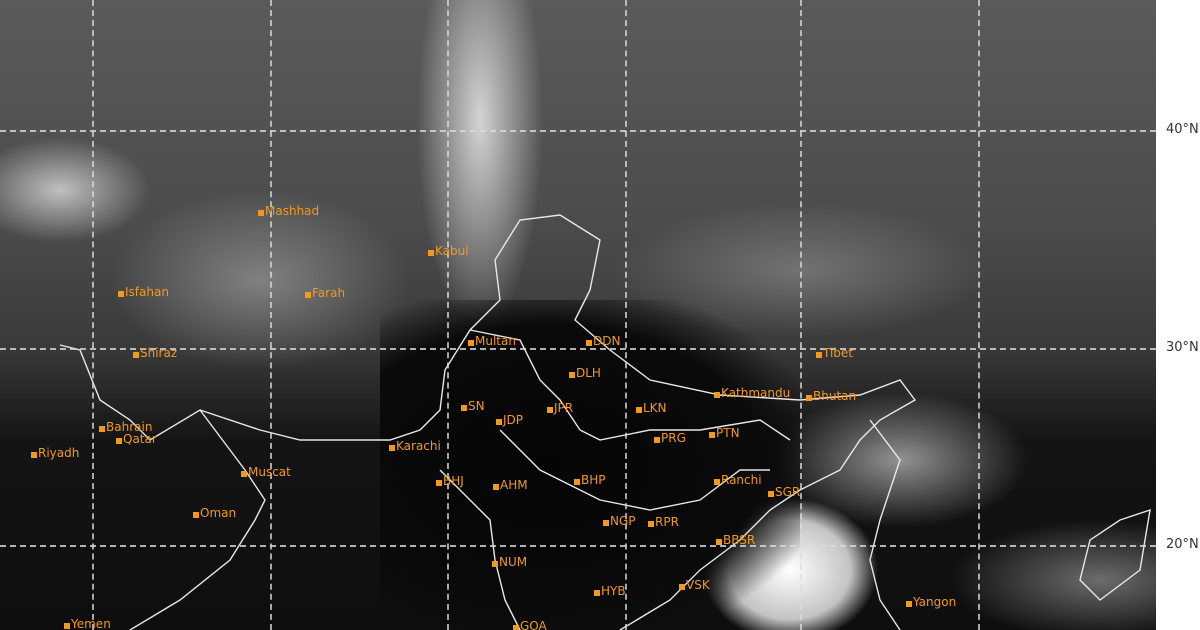 This screenshot has height=630, width=1200. What do you see at coordinates (667, 522) in the screenshot?
I see `city-name: RPR` at bounding box center [667, 522].